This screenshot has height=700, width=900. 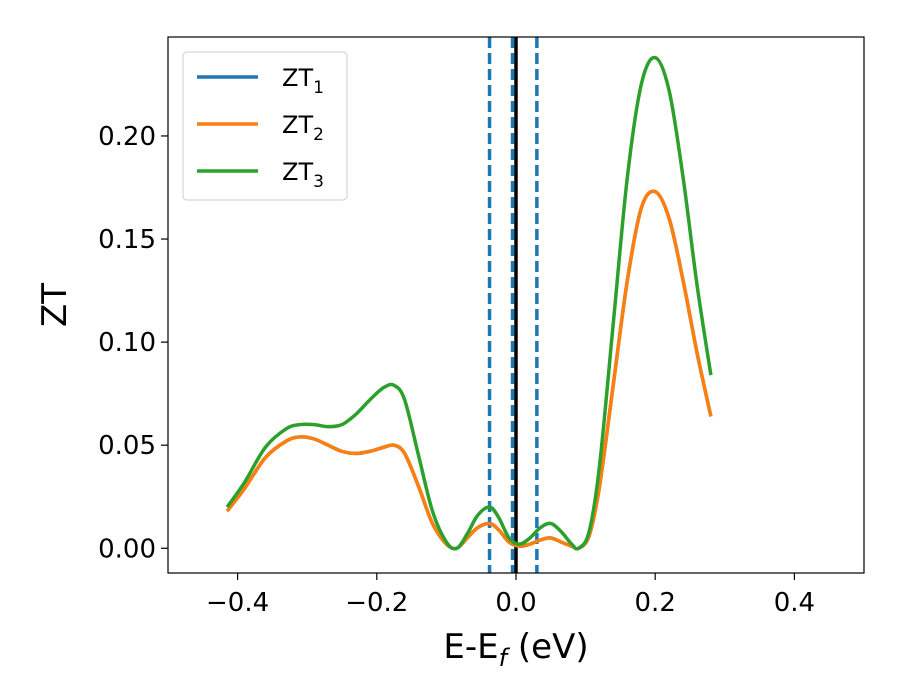 I want to click on x-axis-label-unit: (eV), so click(x=548, y=647).